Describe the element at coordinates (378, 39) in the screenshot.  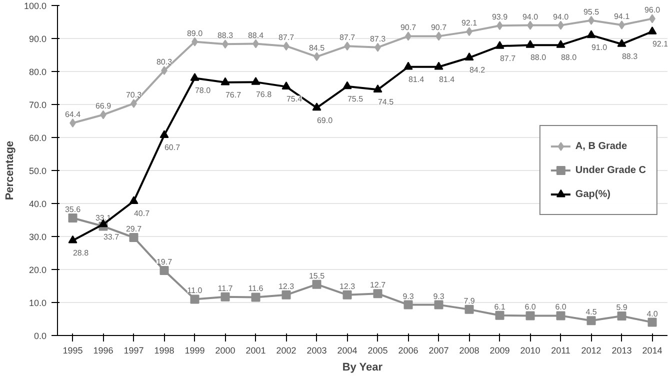
I see `data-label: 87.3` at that location.